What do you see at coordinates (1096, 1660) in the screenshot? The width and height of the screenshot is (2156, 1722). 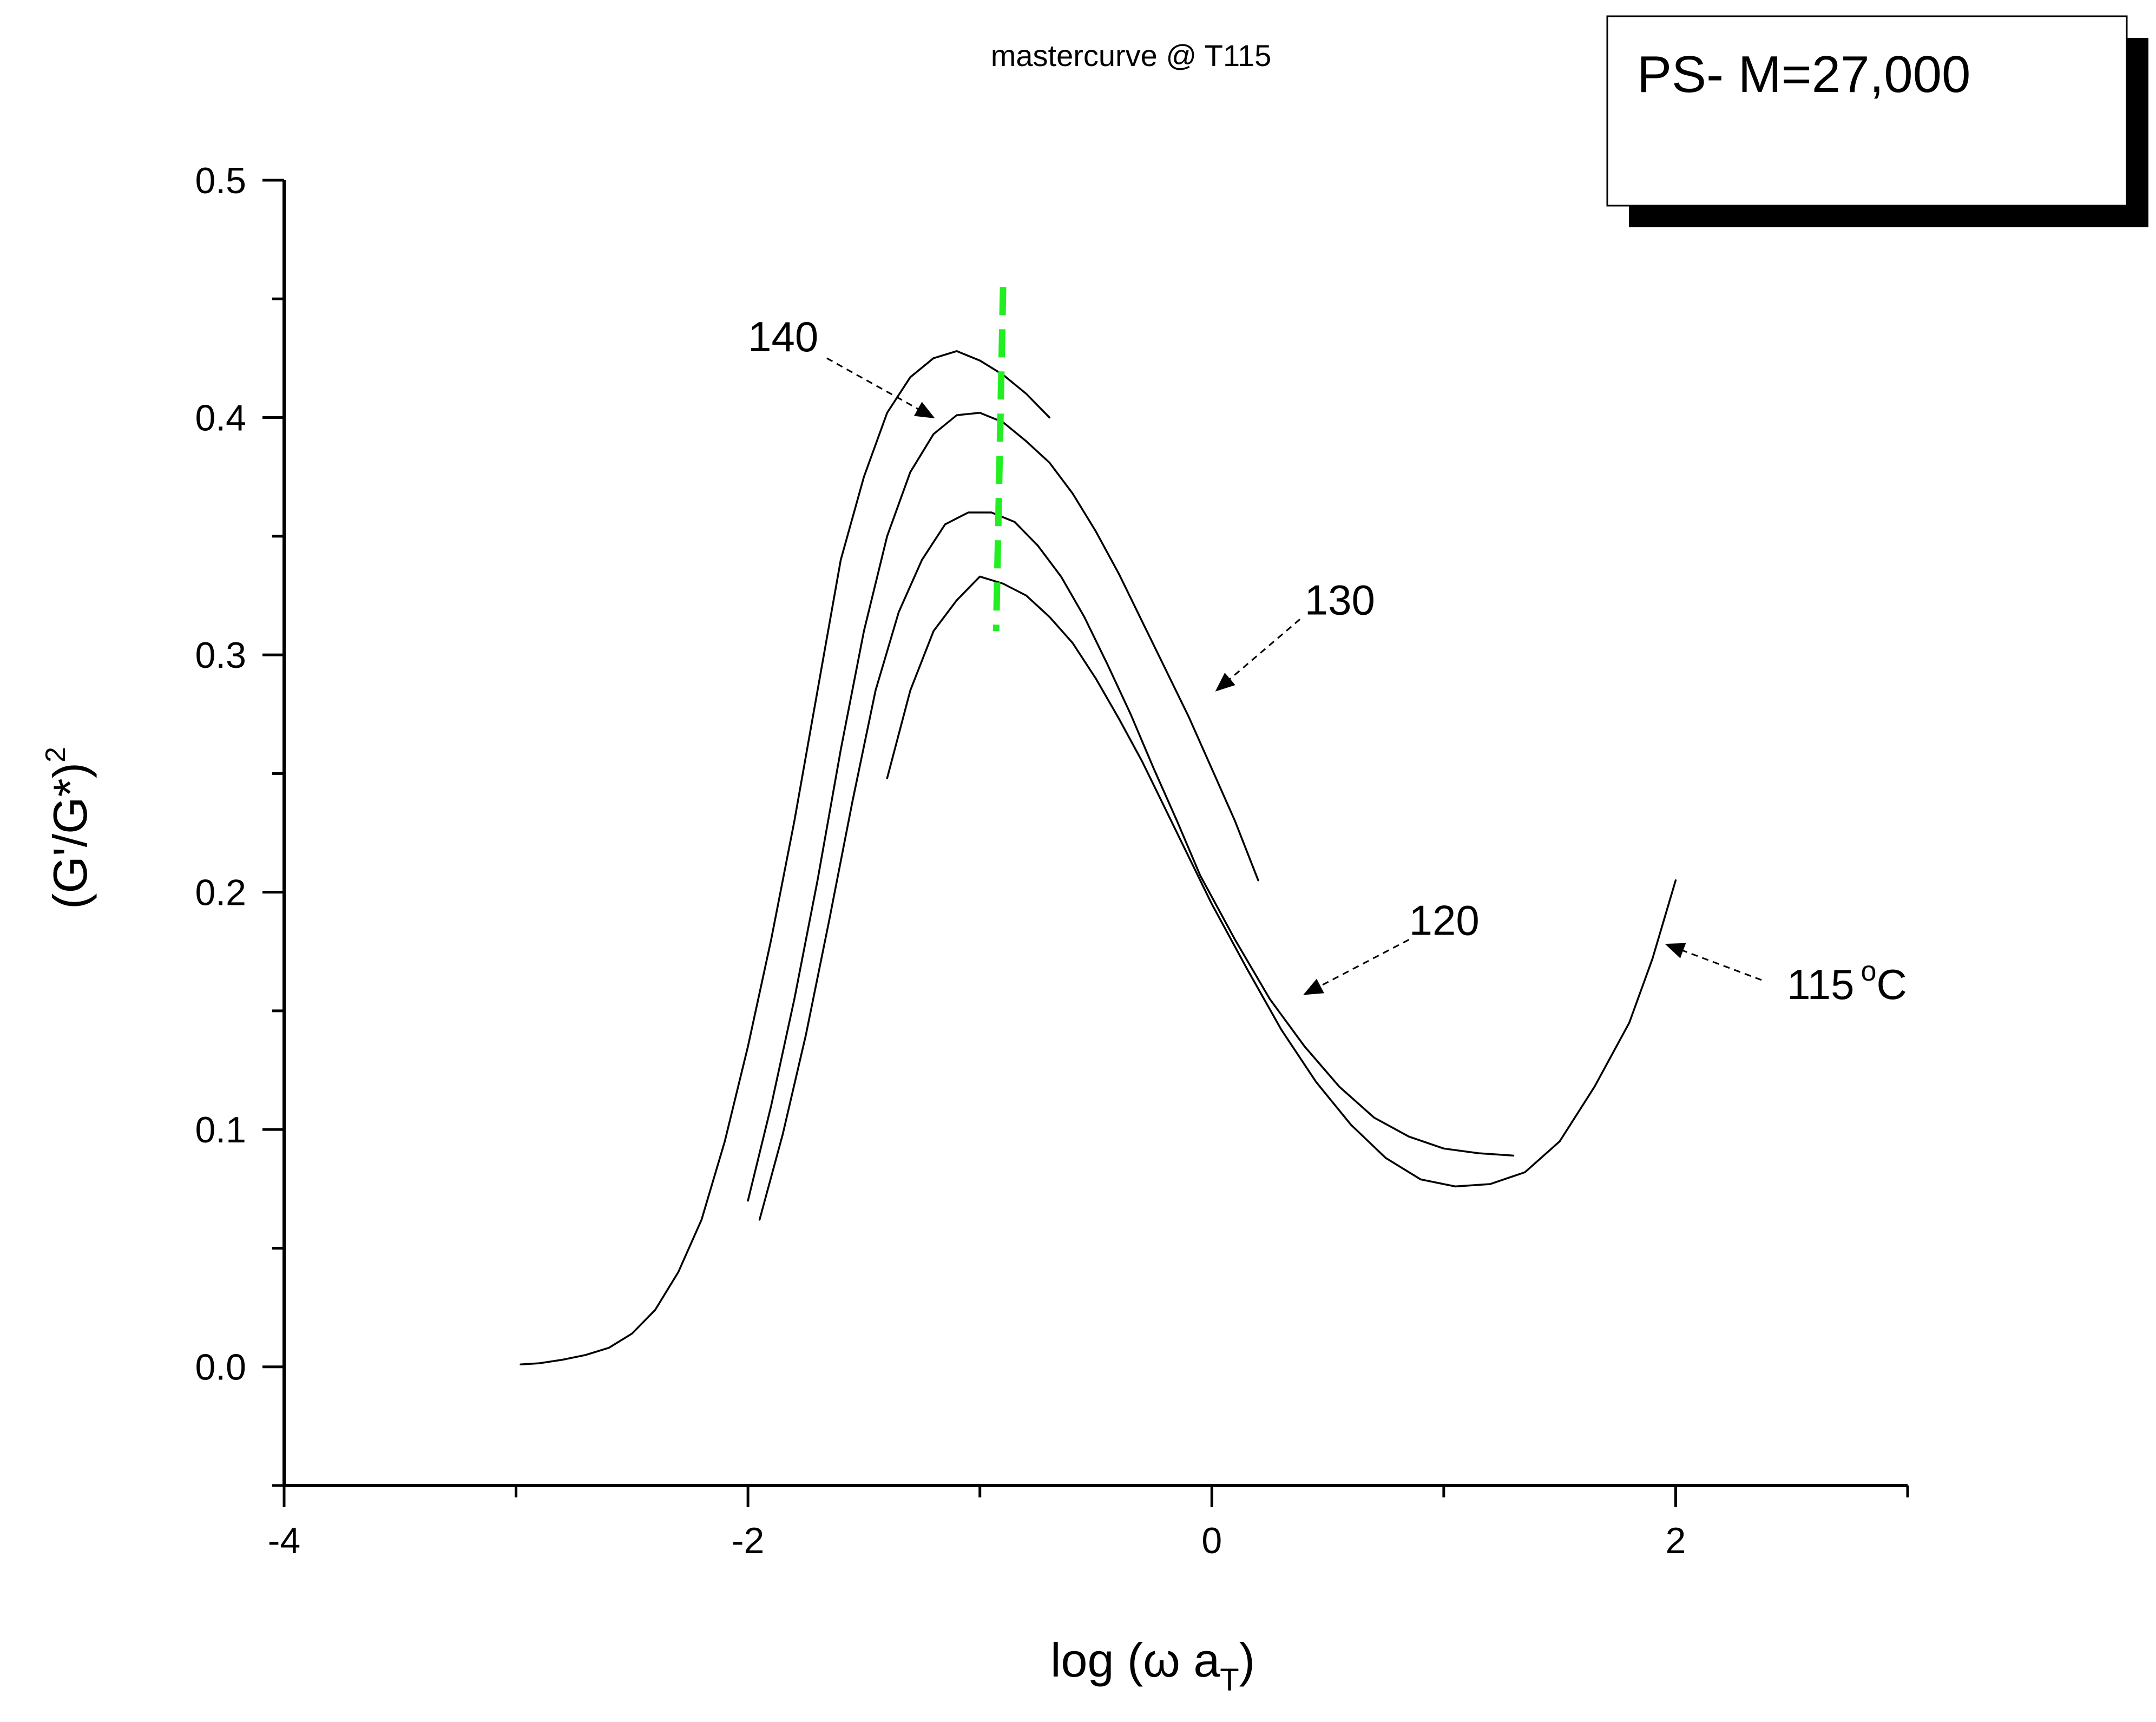 I see `x-axis-title-prefix: log (` at bounding box center [1096, 1660].